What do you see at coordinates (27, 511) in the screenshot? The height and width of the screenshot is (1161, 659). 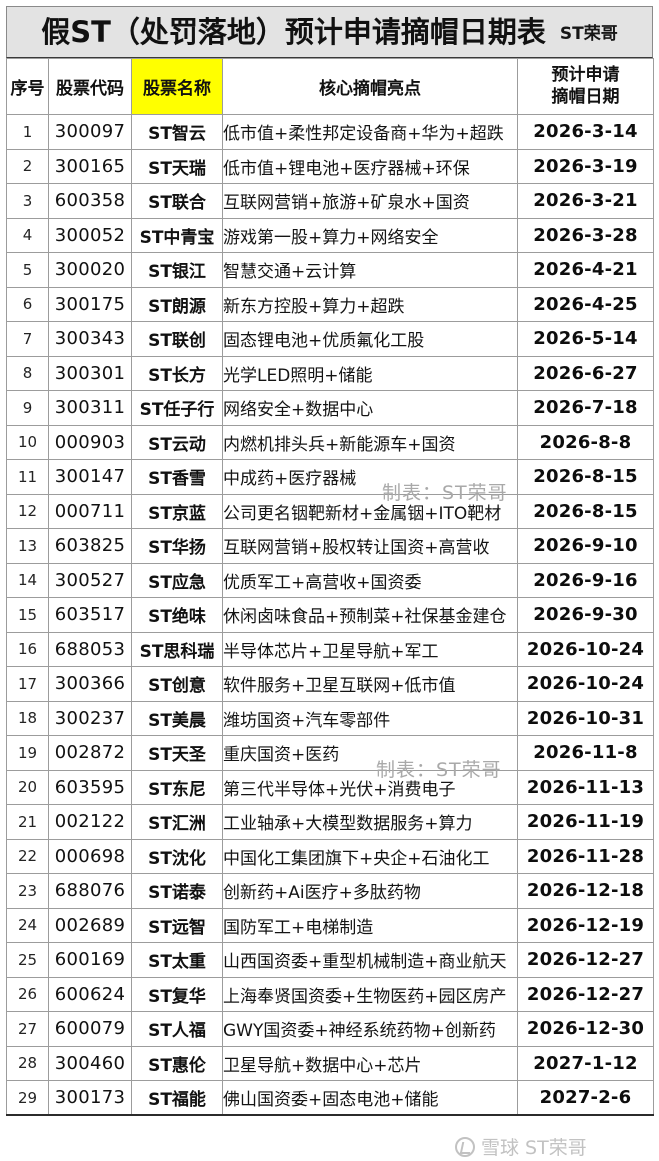 I see `cell-index: 12` at bounding box center [27, 511].